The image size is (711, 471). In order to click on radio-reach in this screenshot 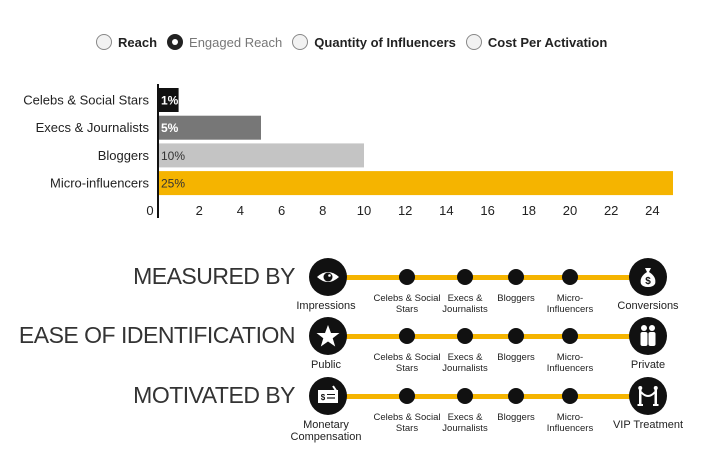, I will do `click(104, 42)`.